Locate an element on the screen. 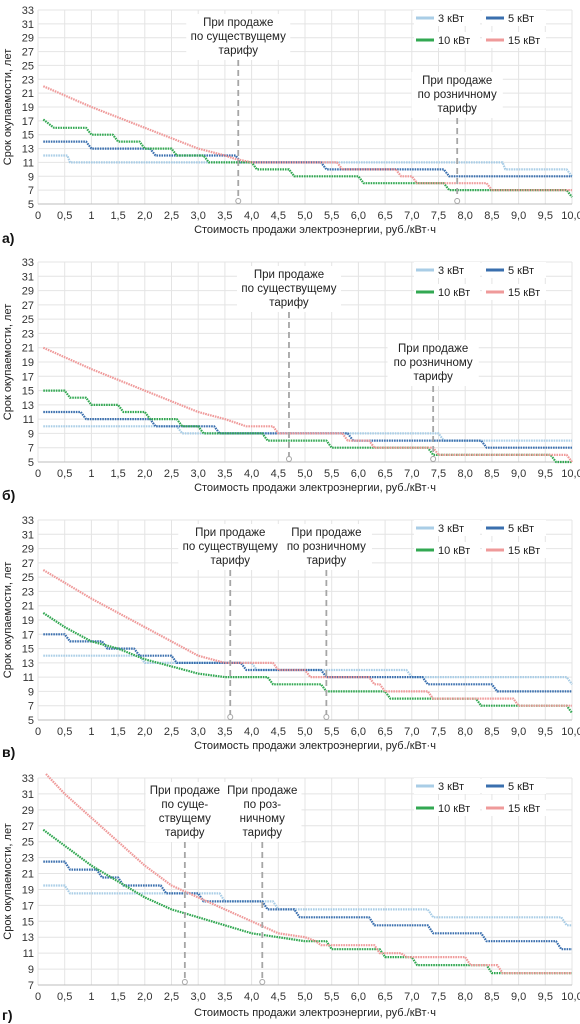 This screenshot has height=1024, width=580. x-tick-label: 9,5 is located at coordinates (545, 474).